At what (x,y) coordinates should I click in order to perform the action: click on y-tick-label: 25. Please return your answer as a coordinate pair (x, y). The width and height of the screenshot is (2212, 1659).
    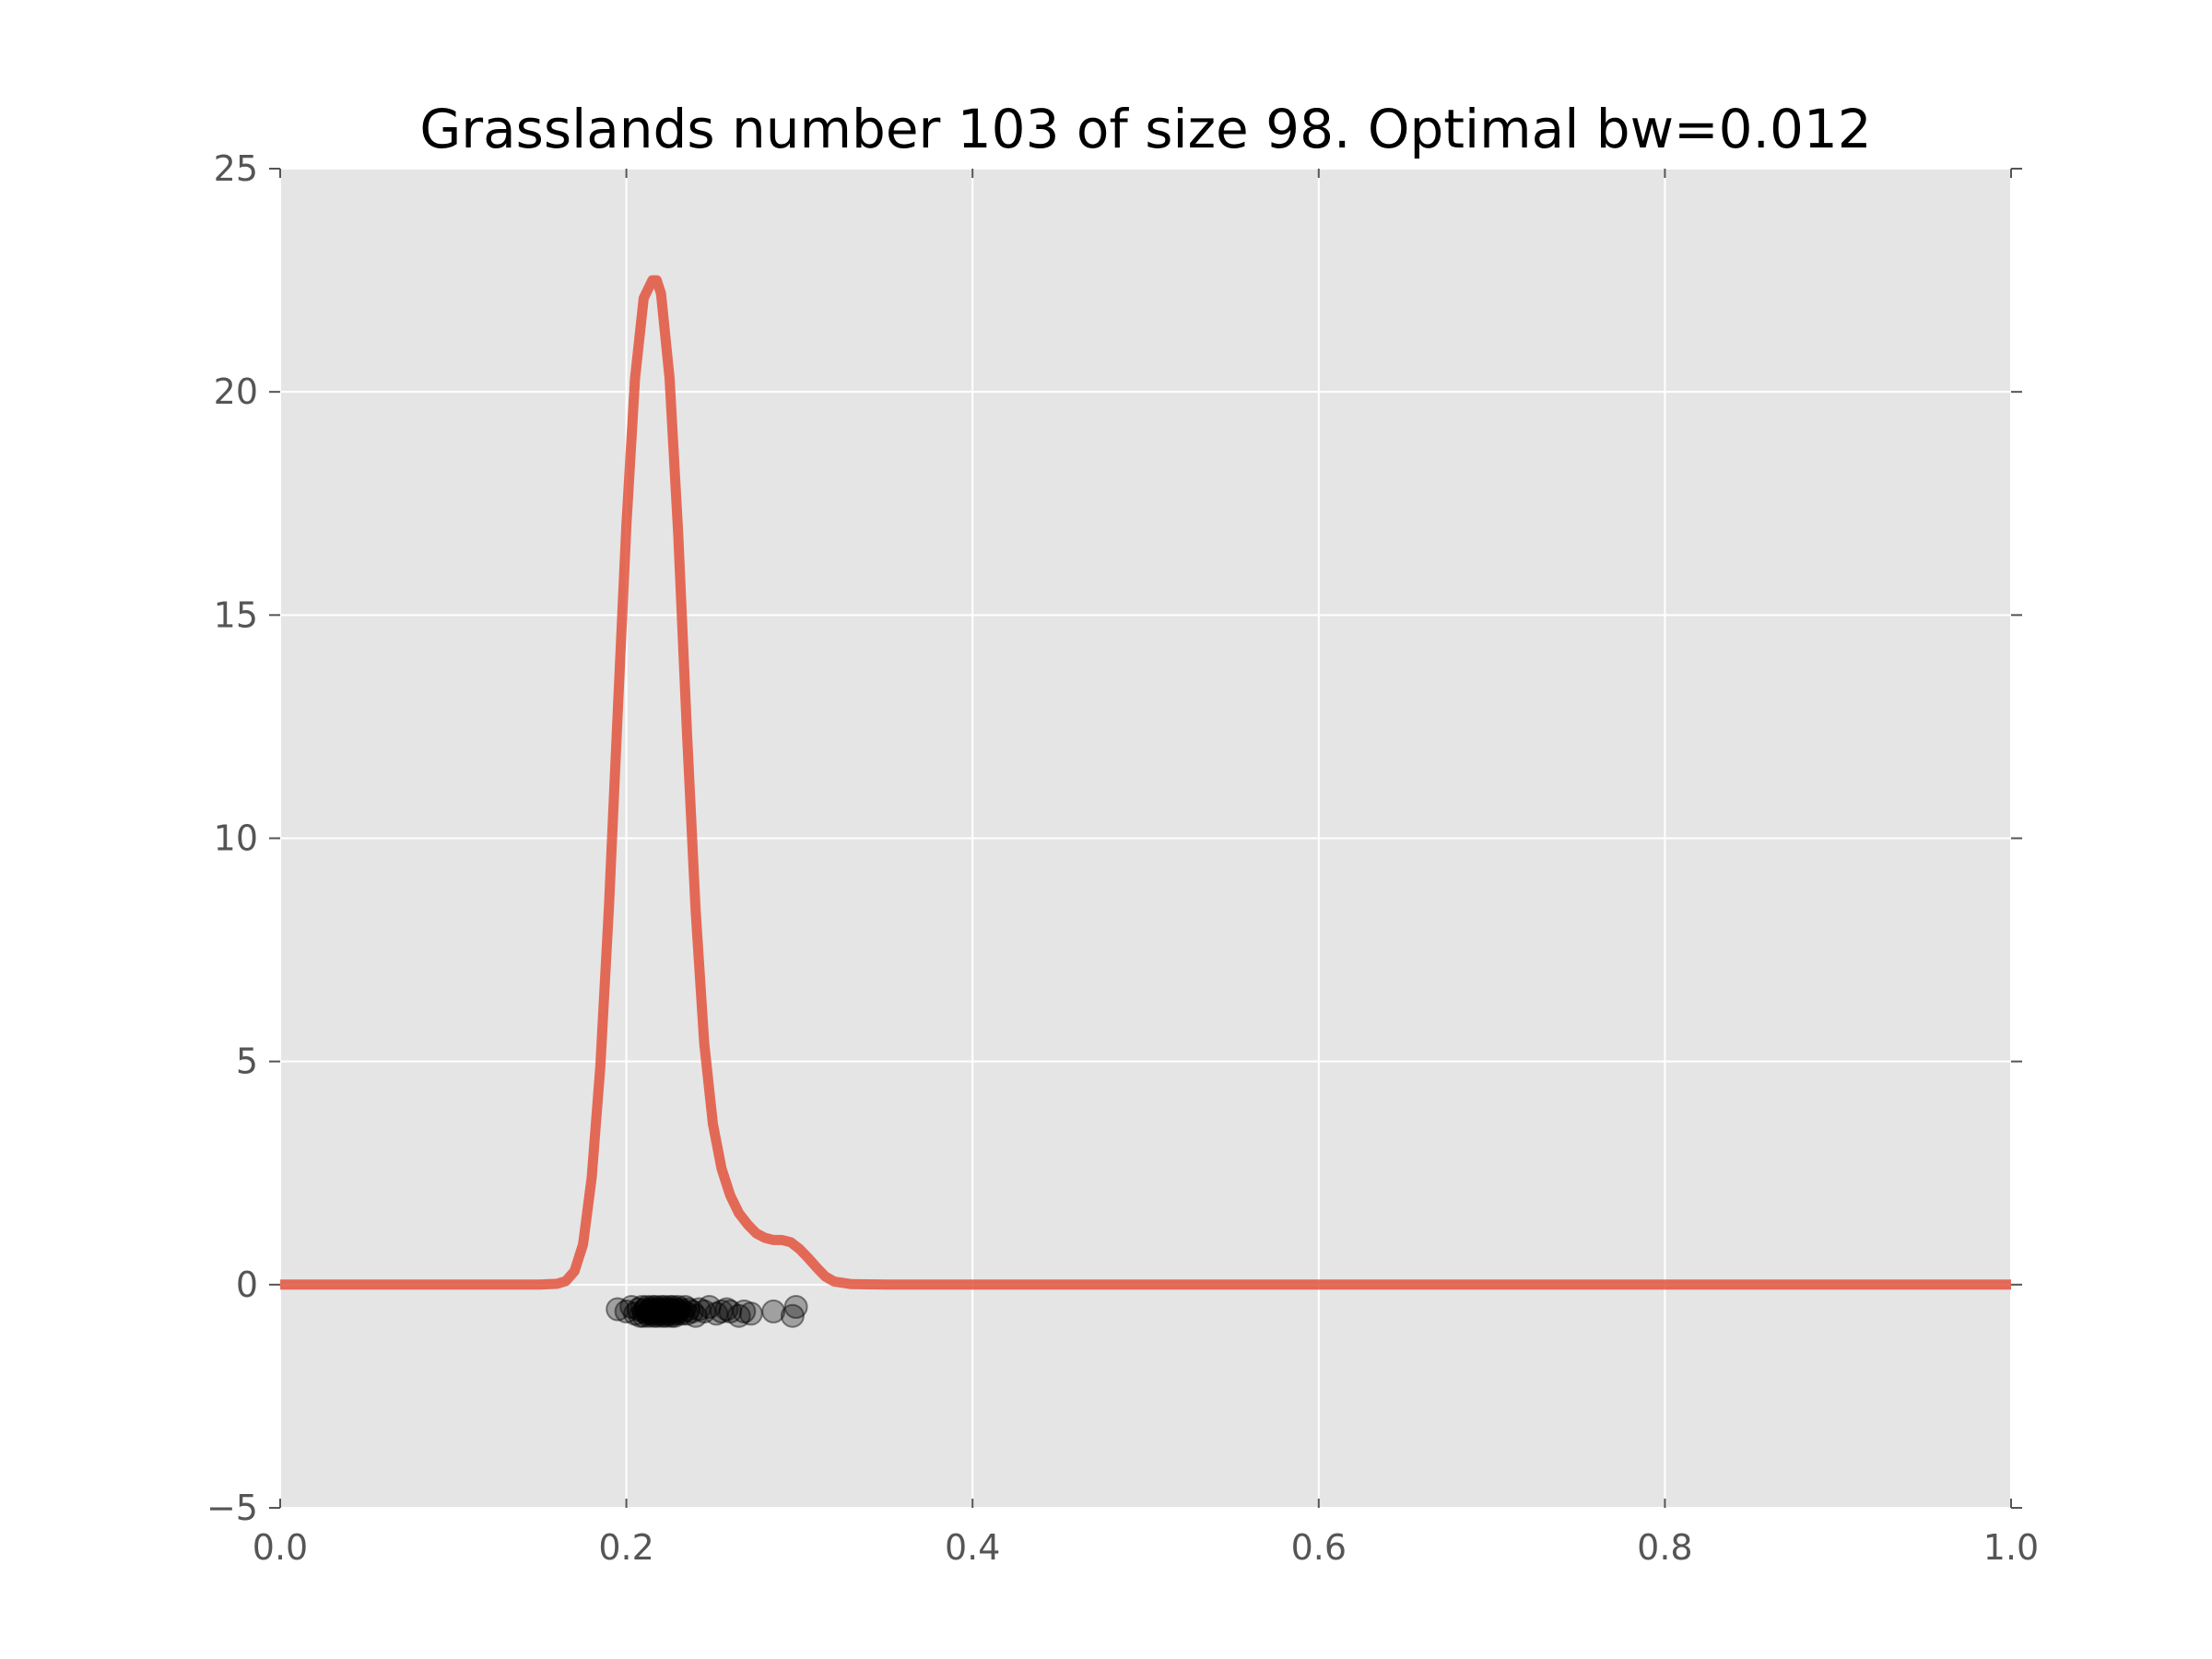
    Looking at the image, I should click on (236, 168).